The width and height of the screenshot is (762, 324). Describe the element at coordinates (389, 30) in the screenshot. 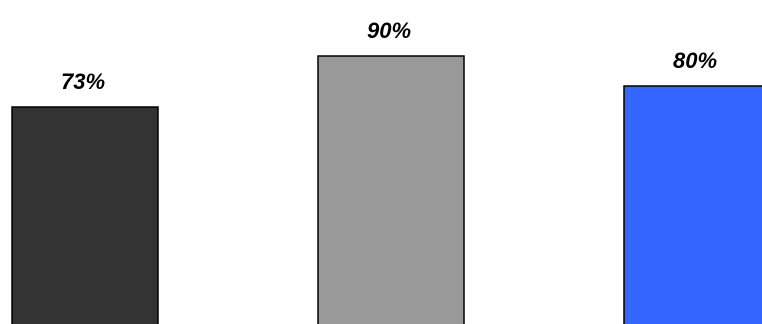

I see `data-label-90-percent: 90%` at that location.